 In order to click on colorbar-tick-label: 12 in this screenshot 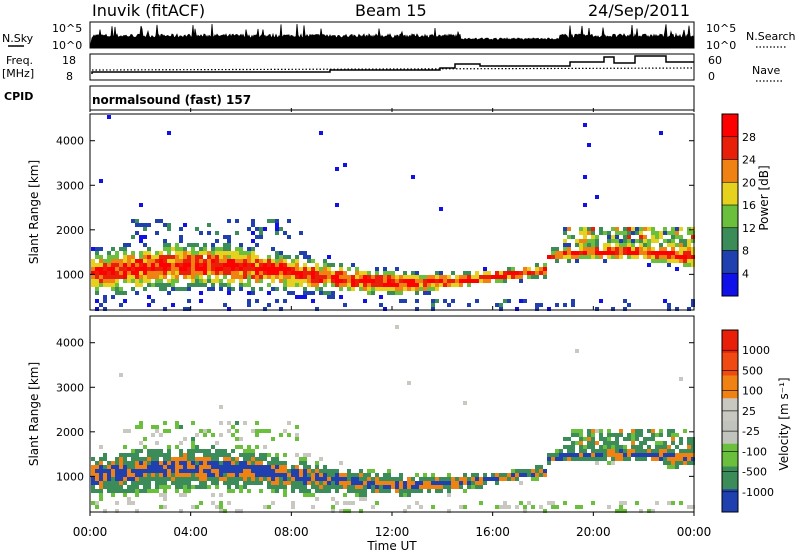, I will do `click(749, 228)`.